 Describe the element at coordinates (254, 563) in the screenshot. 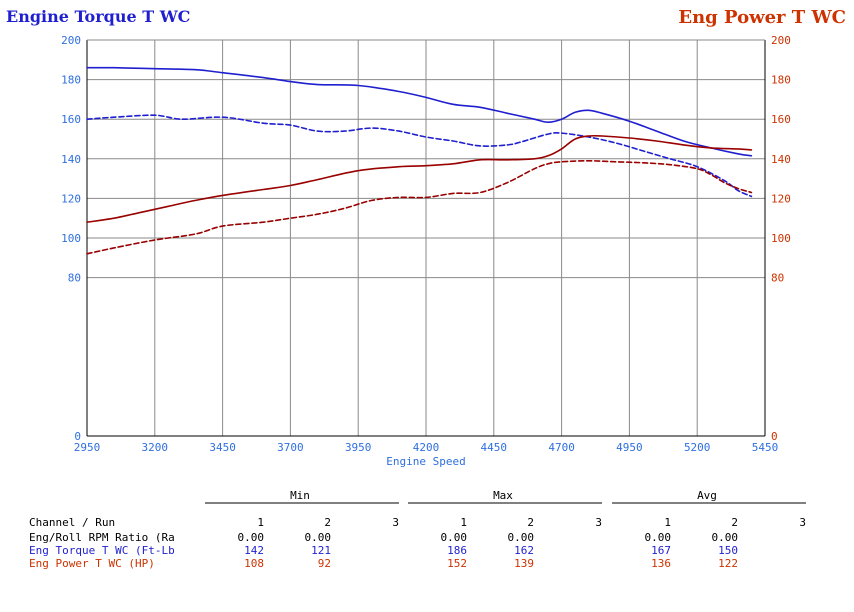

I see `table-cell: 108` at that location.